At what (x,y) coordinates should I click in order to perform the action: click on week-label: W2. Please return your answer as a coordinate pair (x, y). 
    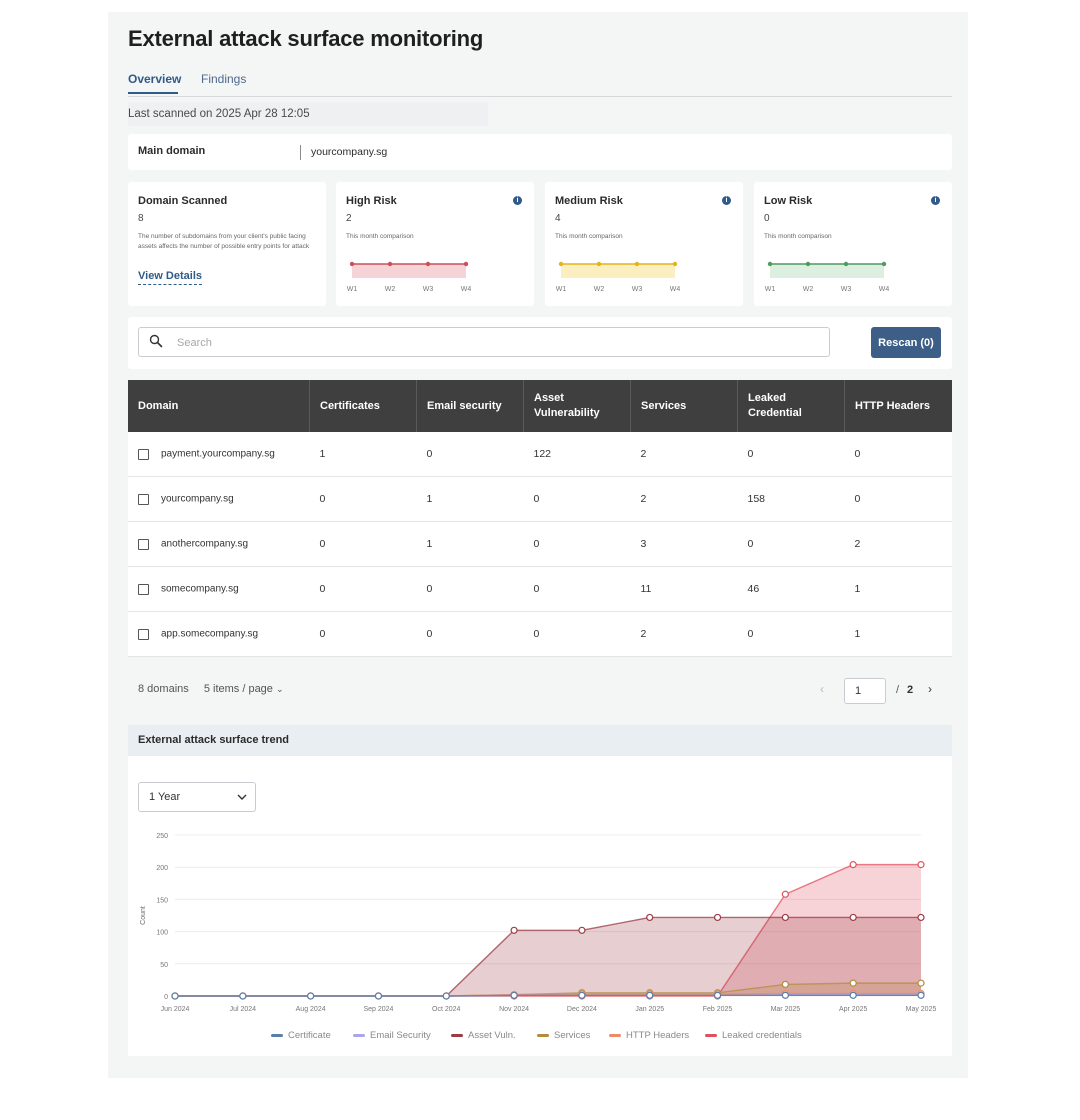
    Looking at the image, I should click on (390, 289).